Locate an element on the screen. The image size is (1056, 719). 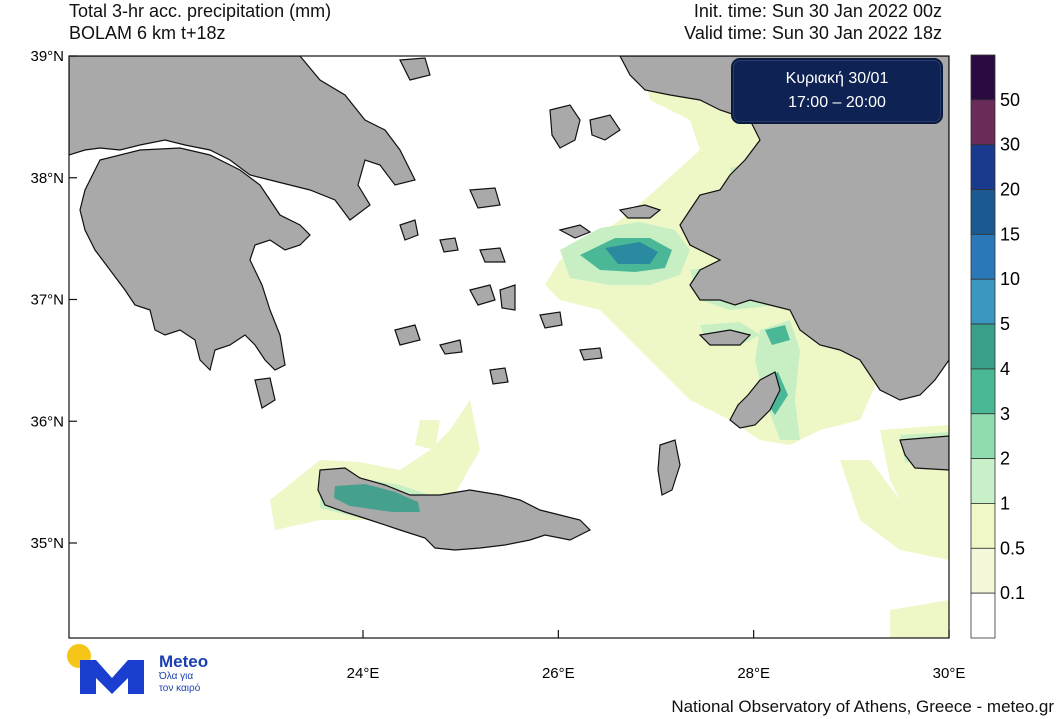
lat-label: 35°N is located at coordinates (47, 543).